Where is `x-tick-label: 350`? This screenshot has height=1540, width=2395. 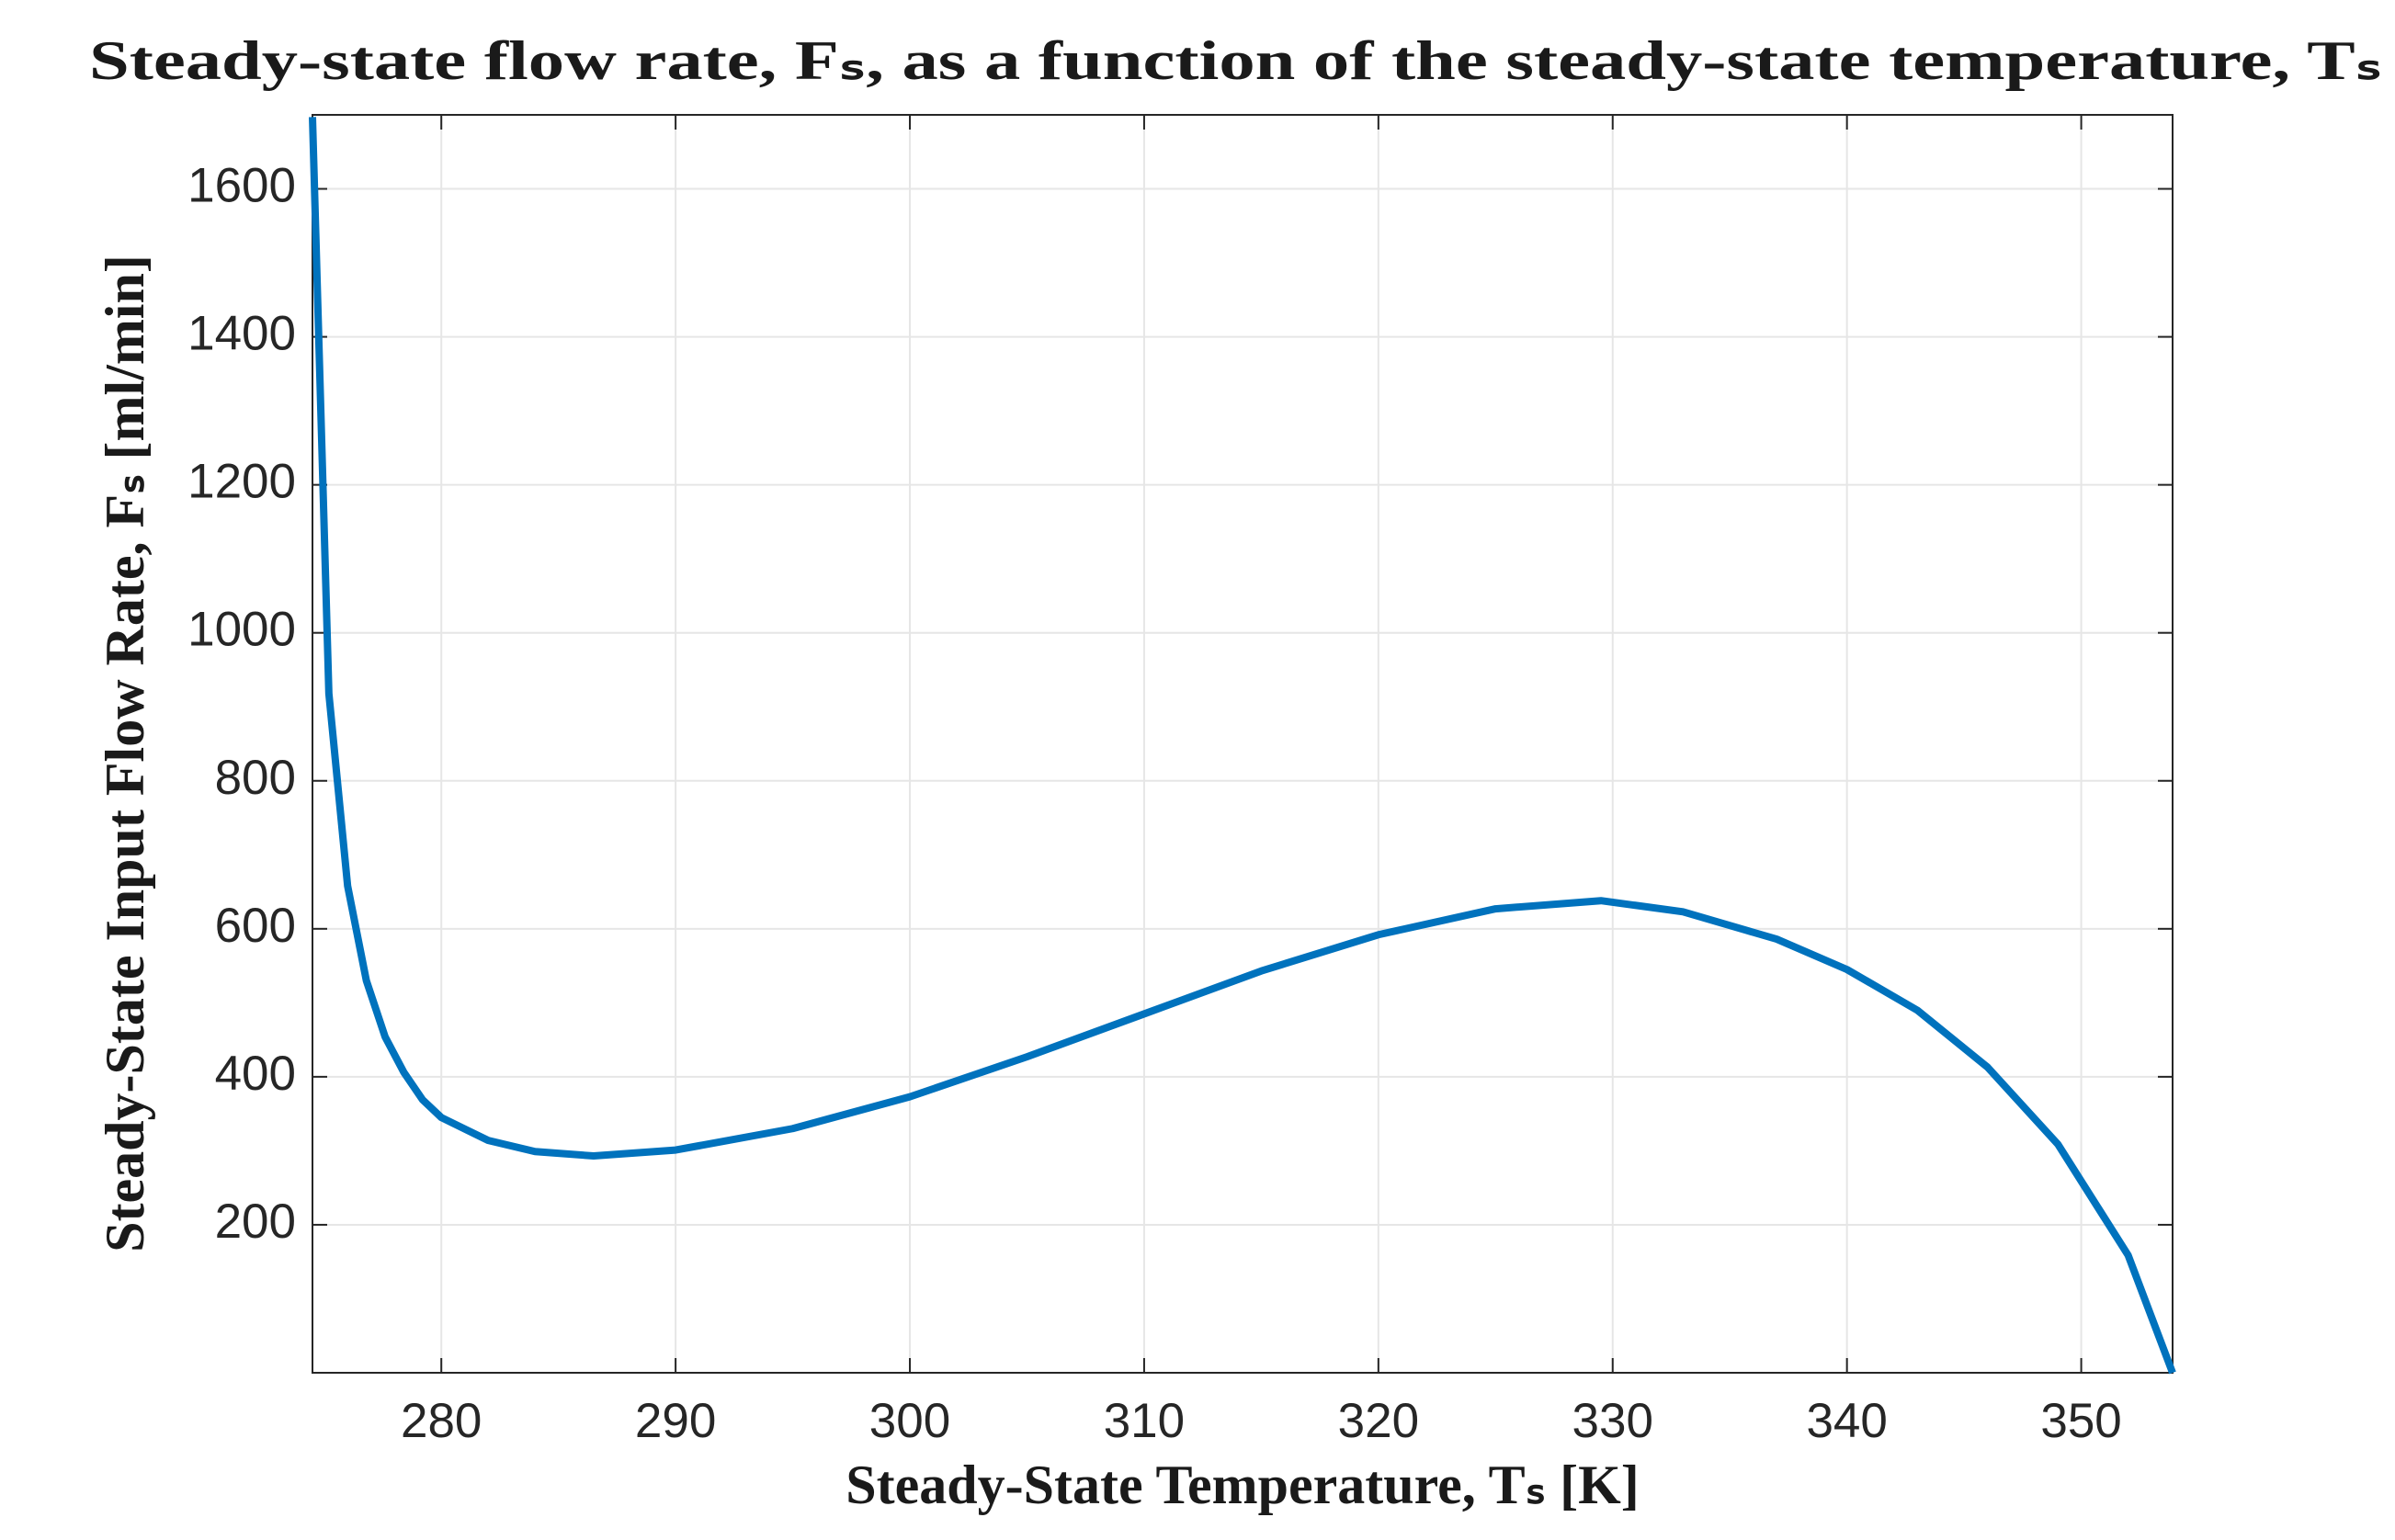
x-tick-label: 350 is located at coordinates (2080, 1421).